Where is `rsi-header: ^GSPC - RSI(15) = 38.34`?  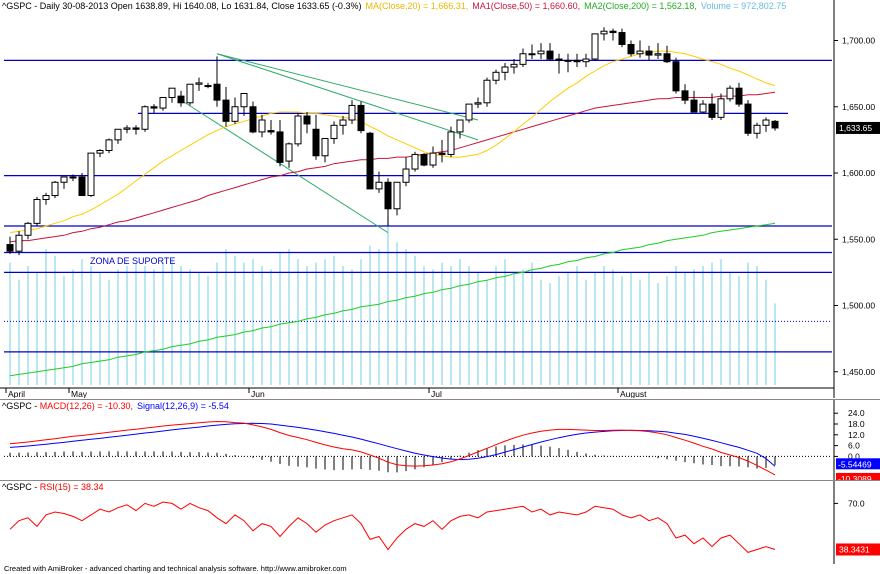
rsi-header: ^GSPC - RSI(15) = 38.34 is located at coordinates (55, 487).